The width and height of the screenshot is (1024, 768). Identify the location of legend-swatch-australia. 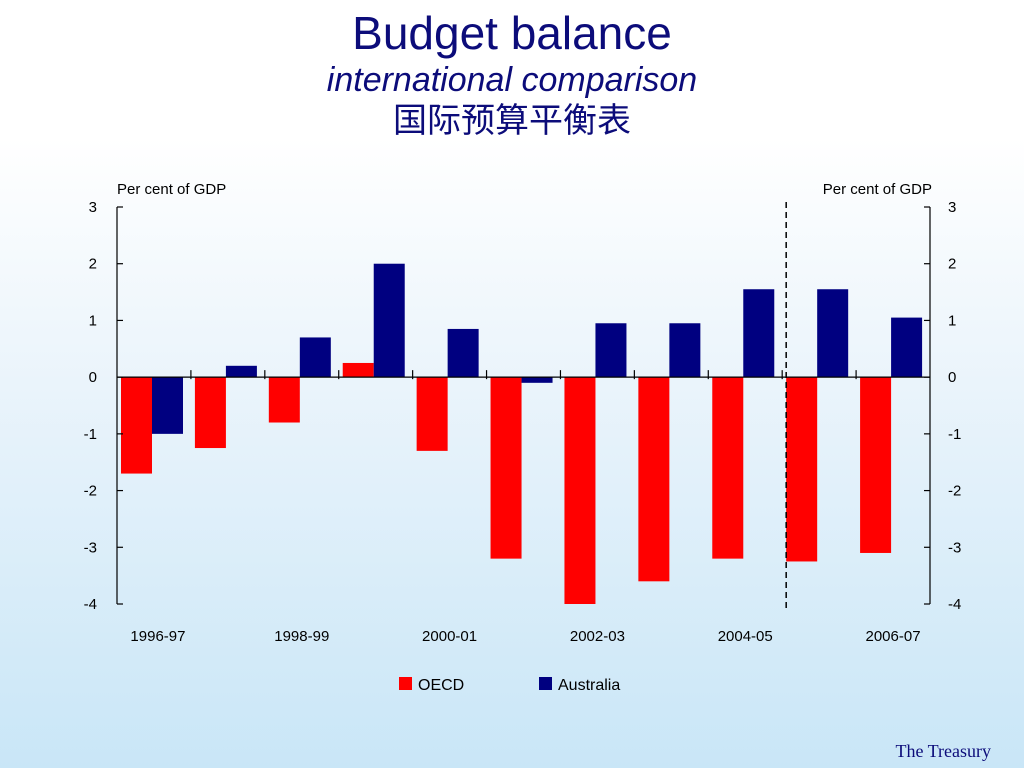
(545, 683).